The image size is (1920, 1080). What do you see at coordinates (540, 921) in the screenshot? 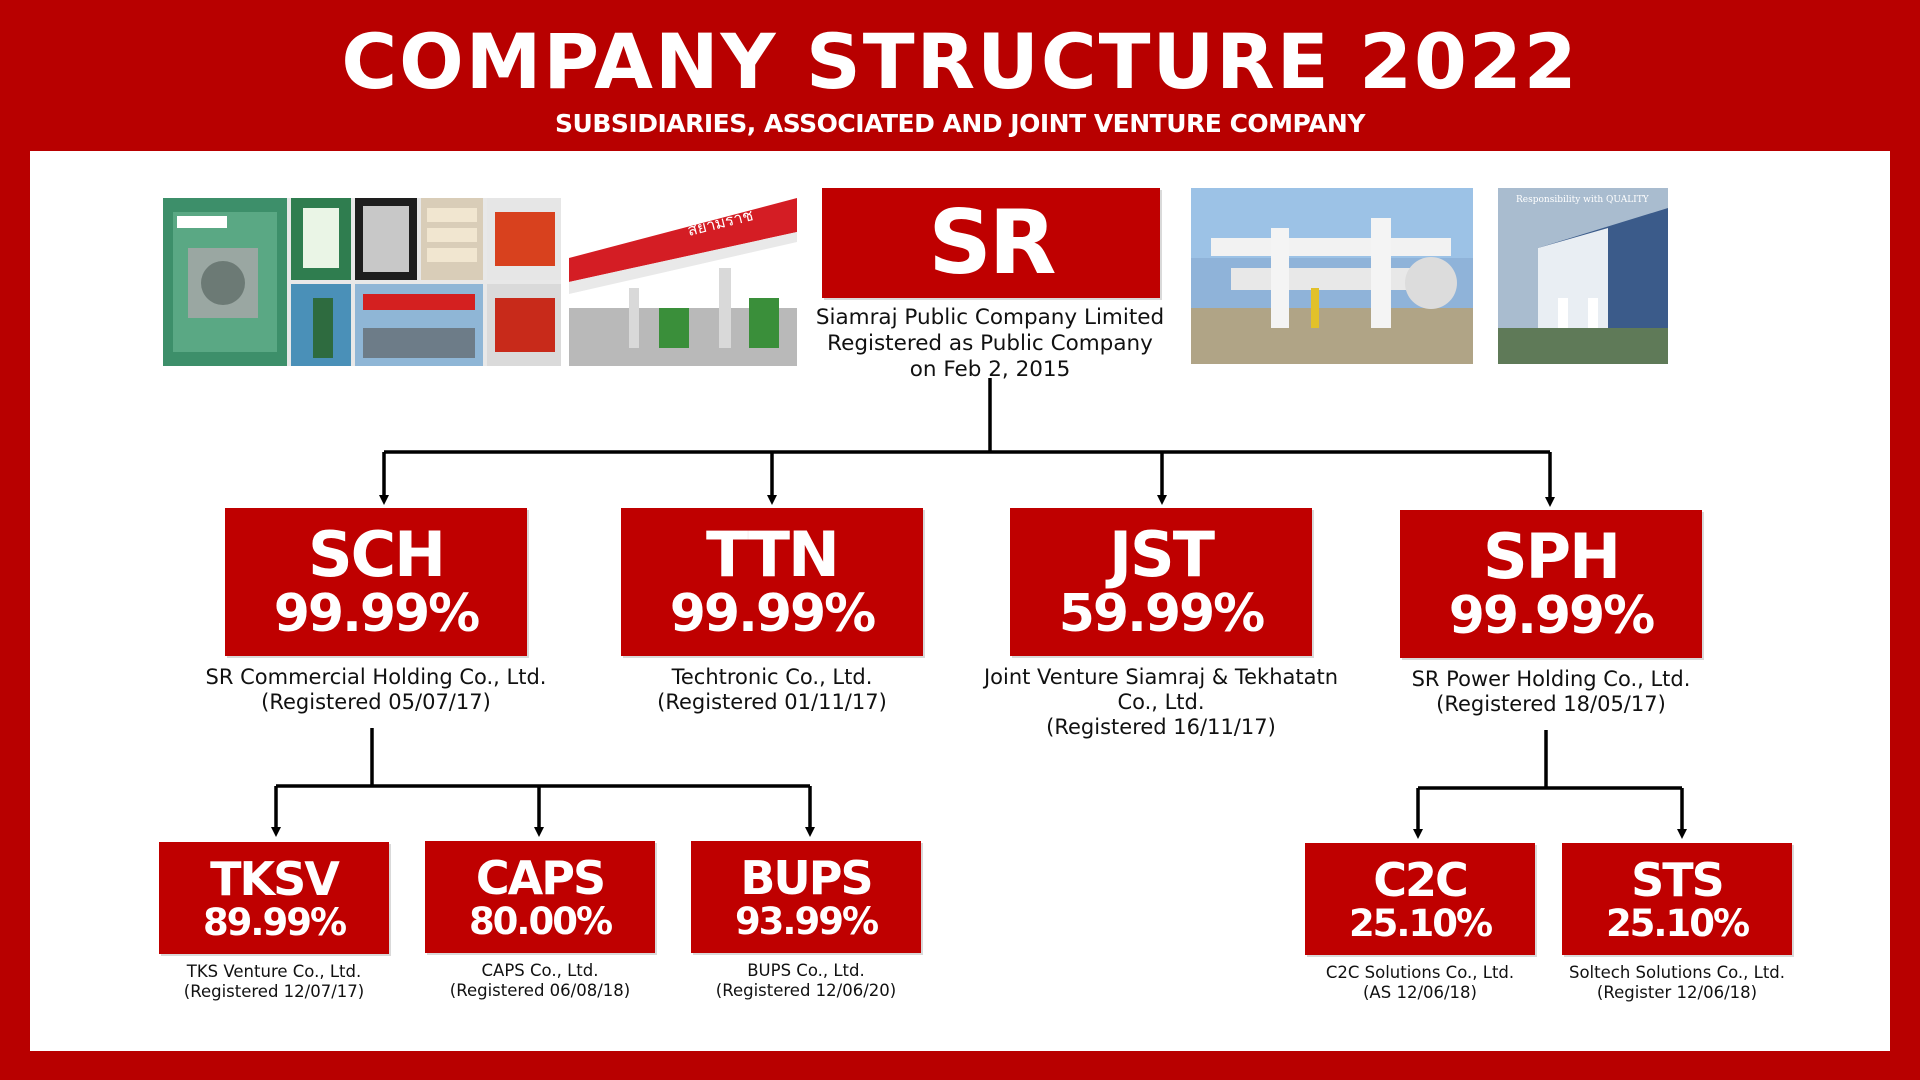
I see `child-pct: 80.00%` at bounding box center [540, 921].